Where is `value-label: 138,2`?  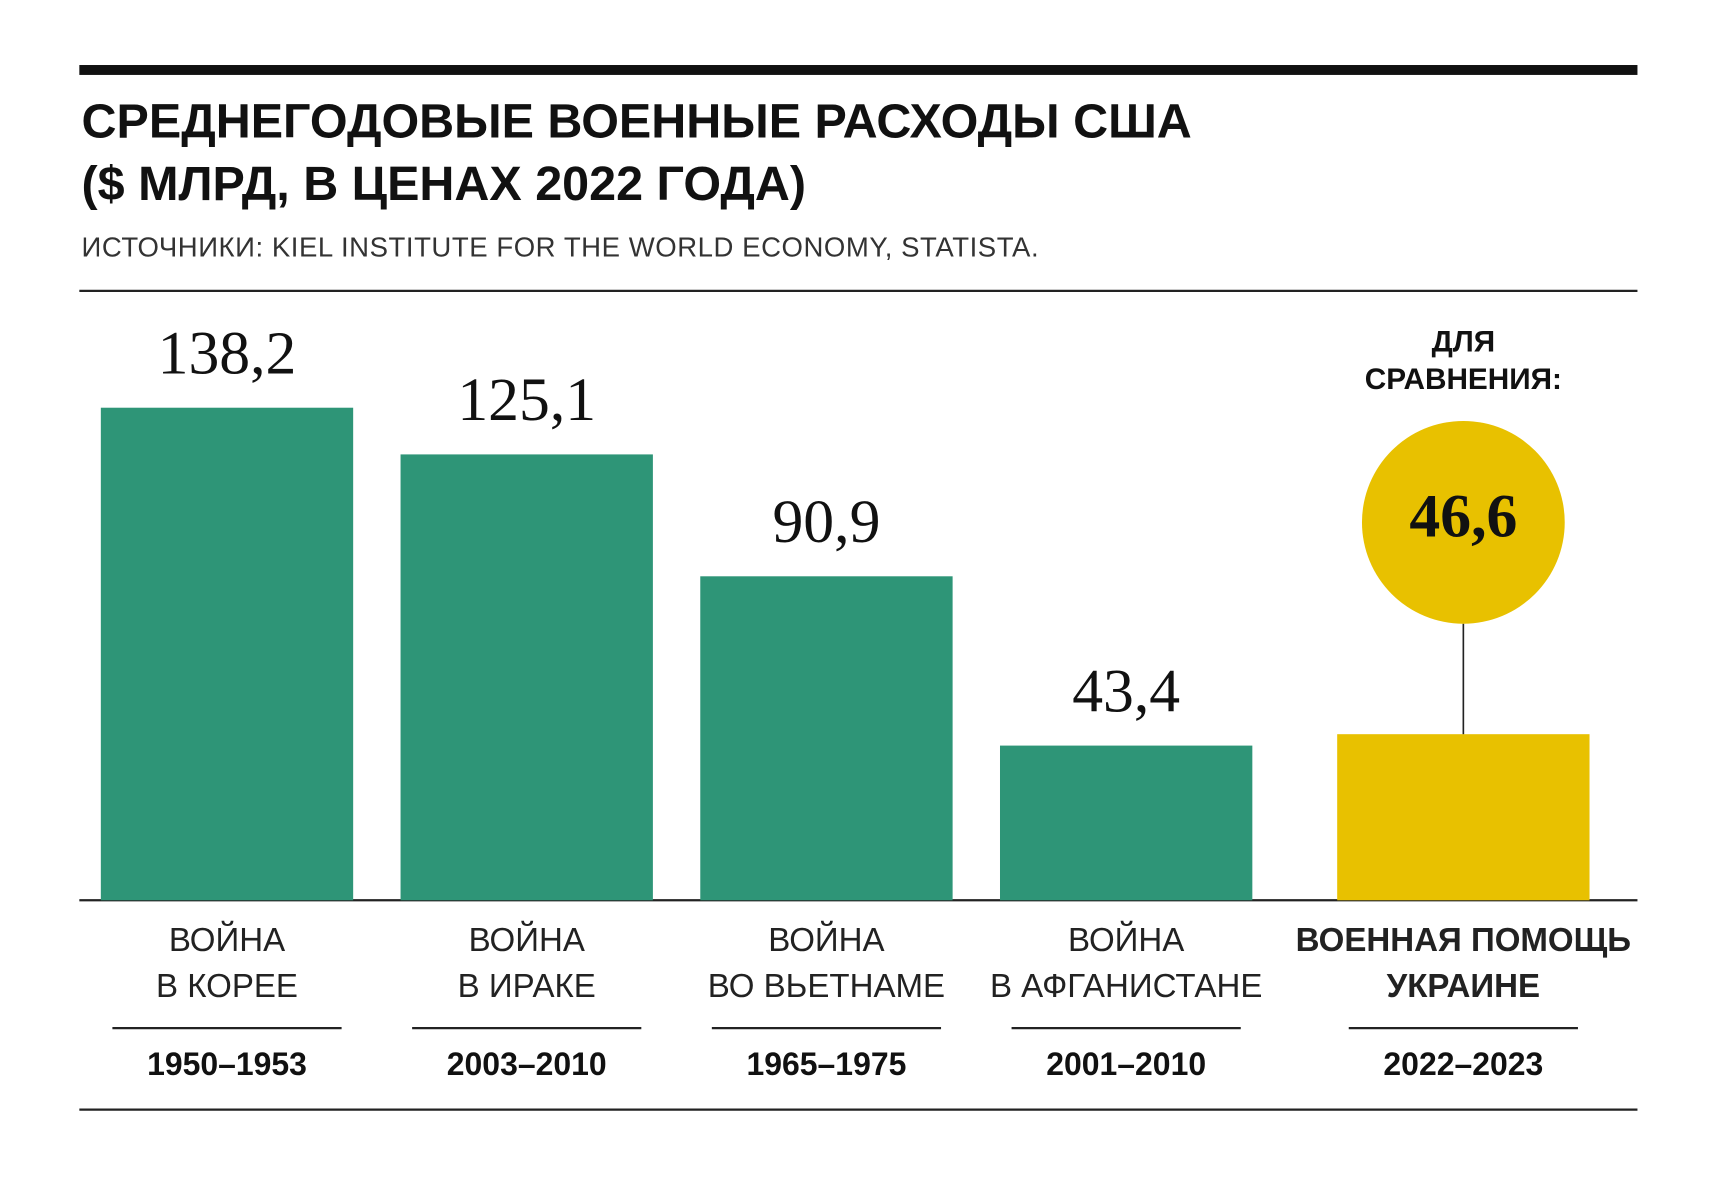
value-label: 138,2 is located at coordinates (227, 353).